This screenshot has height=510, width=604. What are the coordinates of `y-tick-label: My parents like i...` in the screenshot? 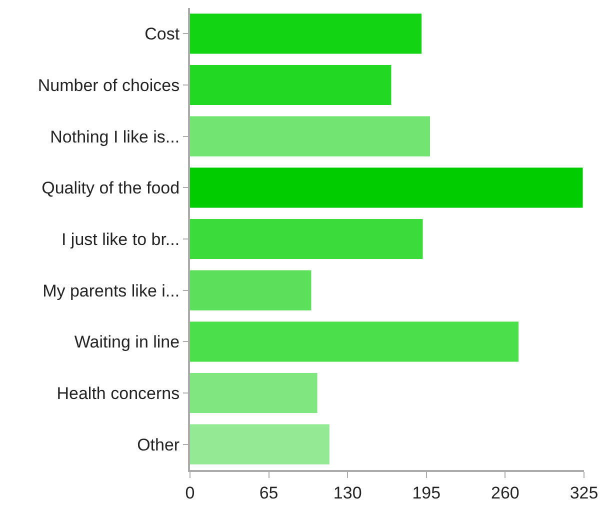 It's located at (111, 290).